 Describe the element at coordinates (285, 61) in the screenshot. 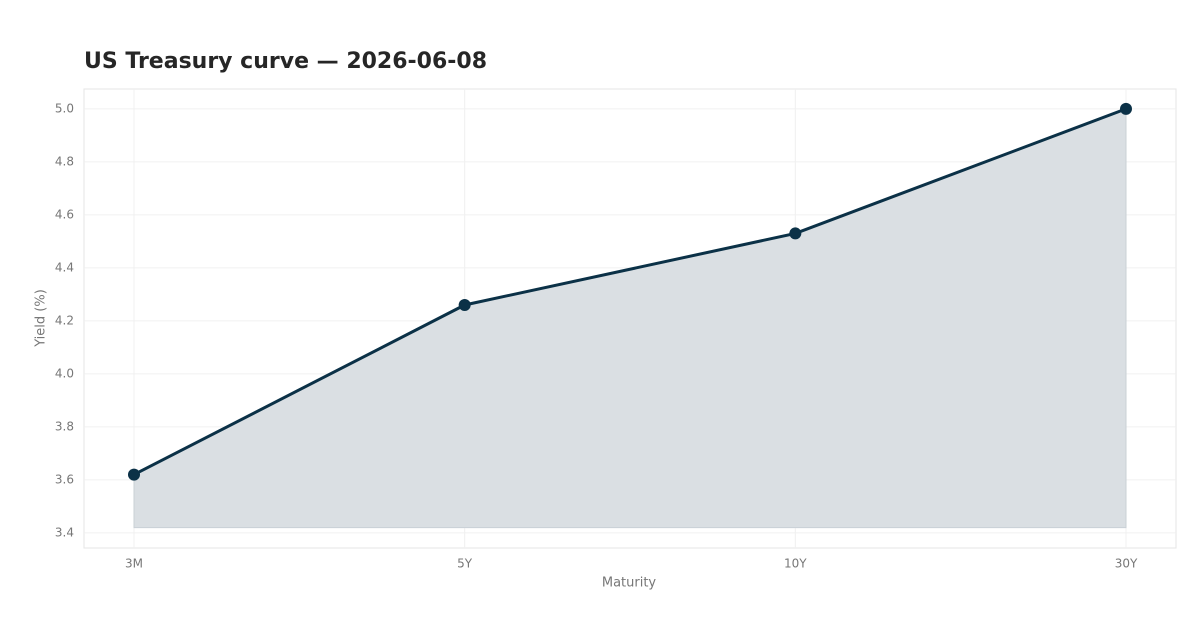

I see `chart-title: US Treasury curve — 2026-06-08` at that location.